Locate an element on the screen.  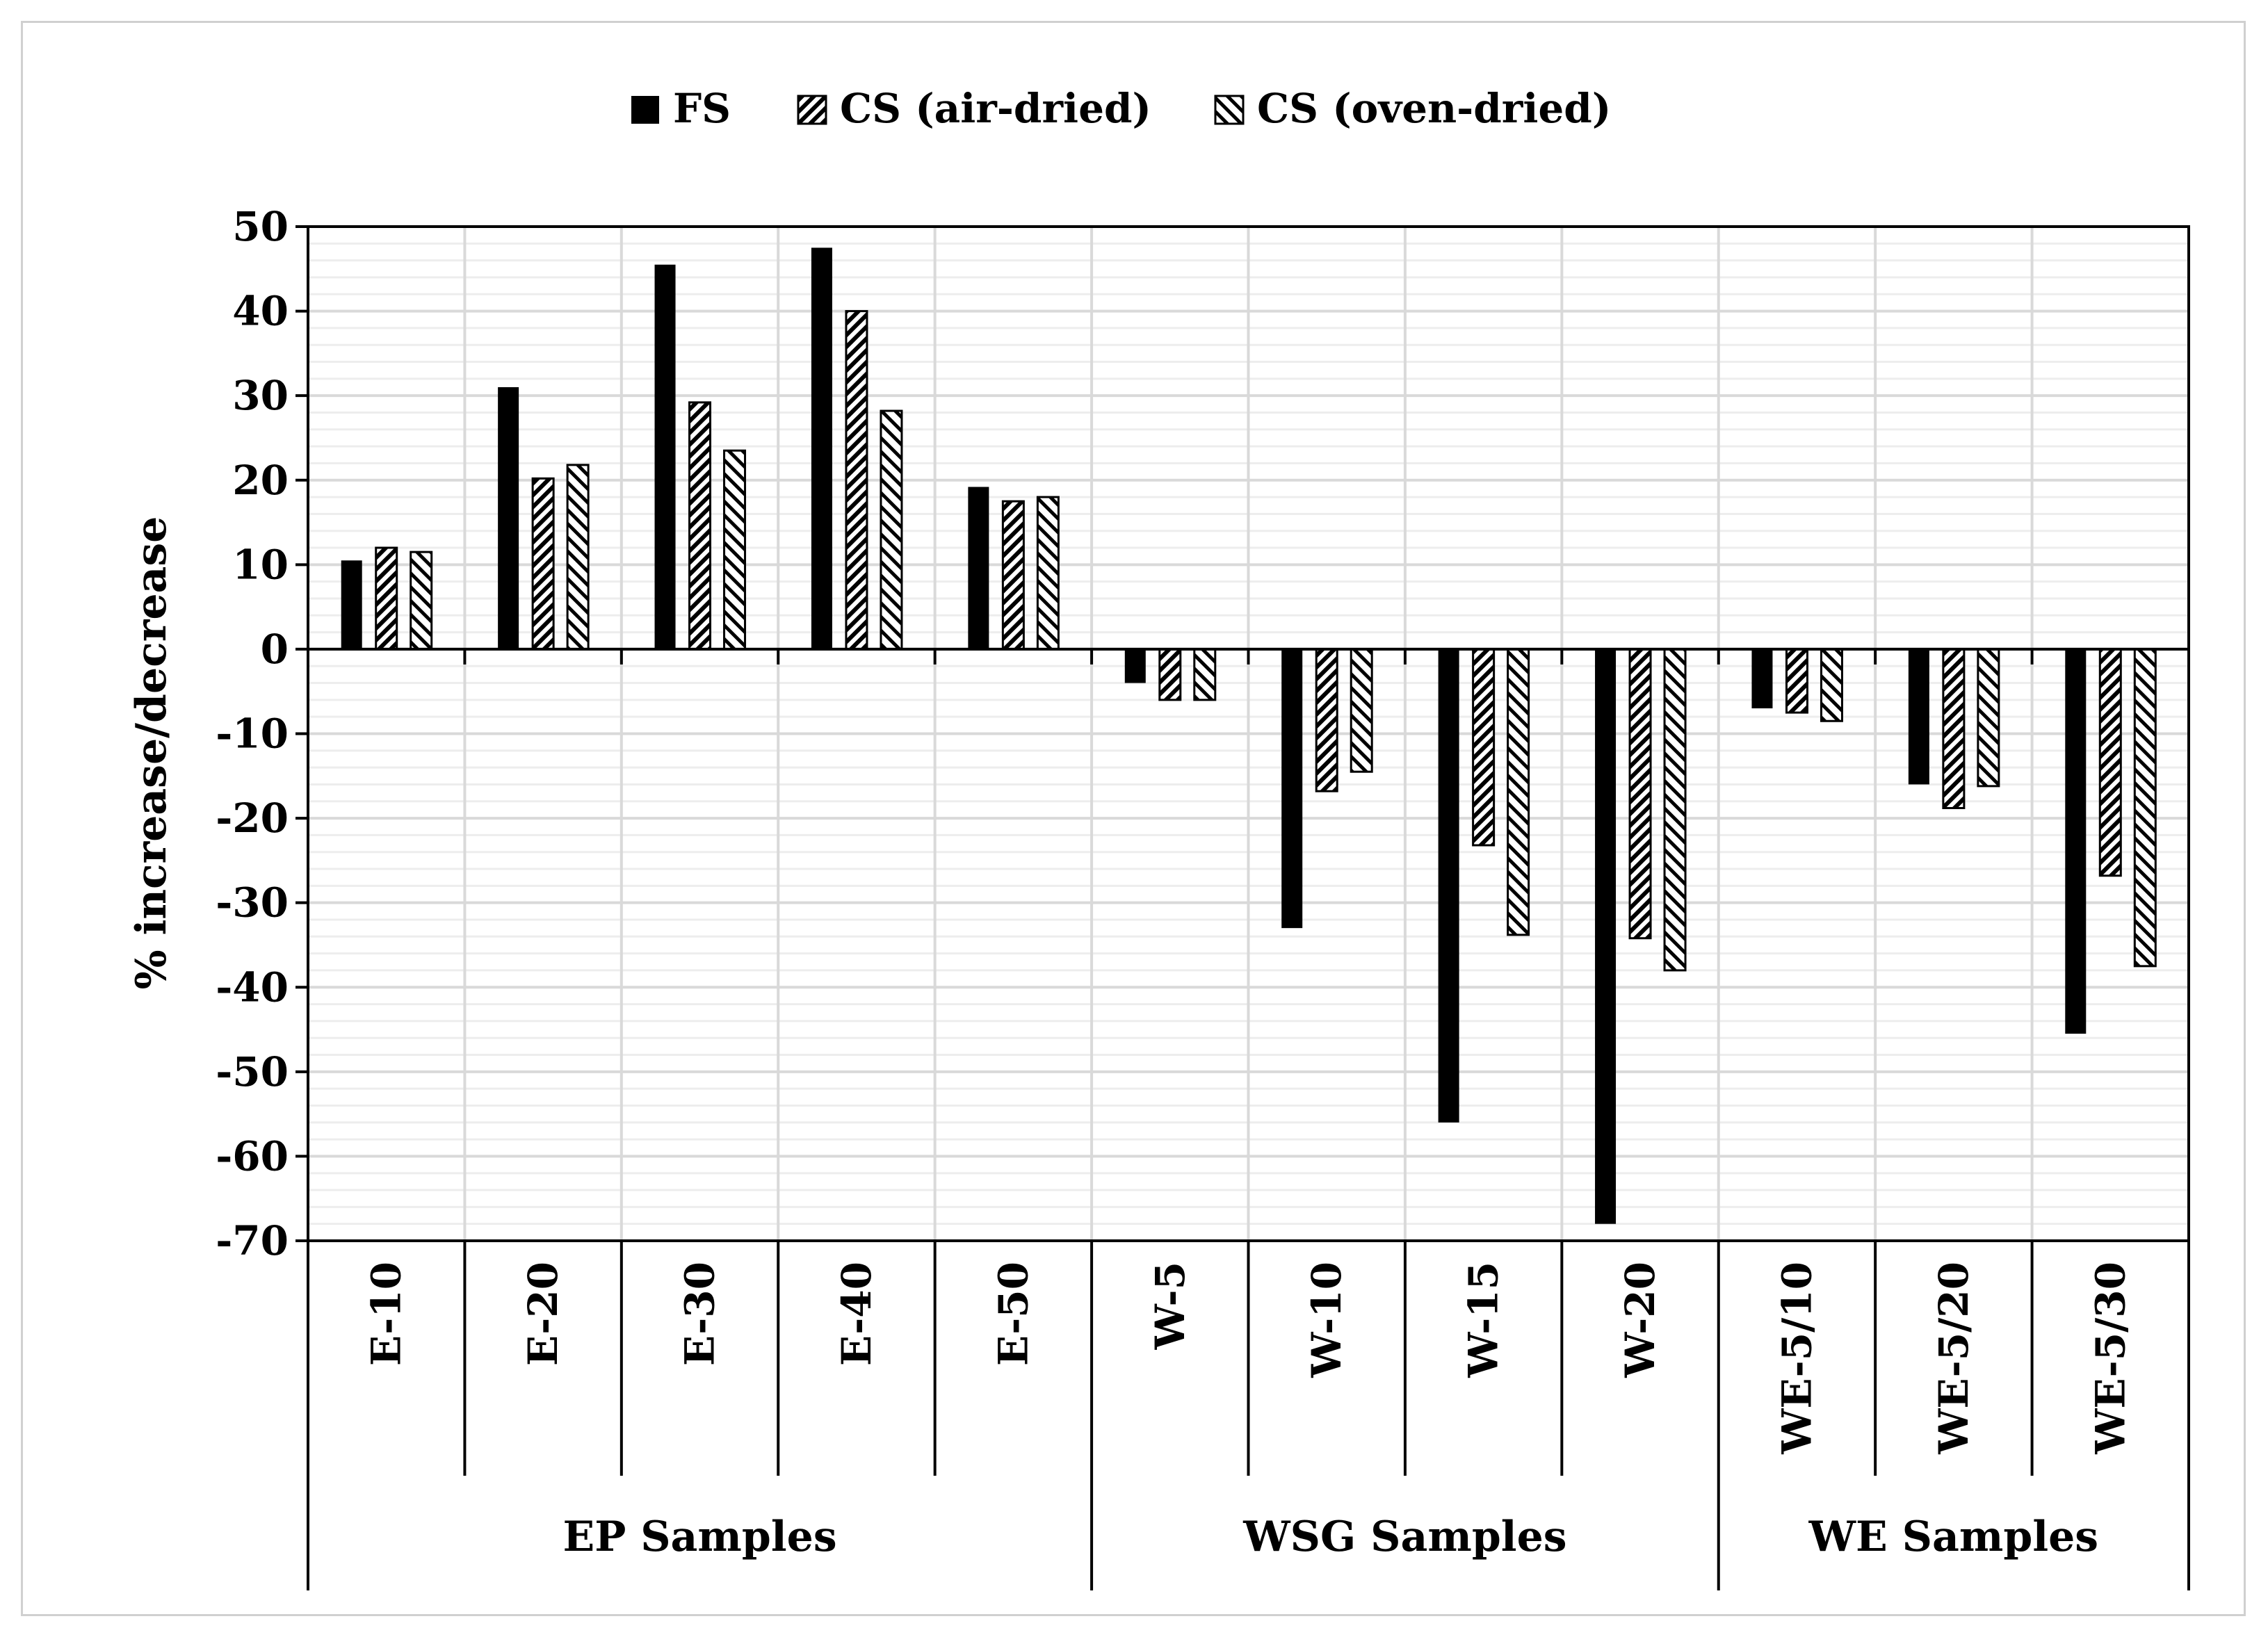
y-tick-label: 30 is located at coordinates (260, 395).